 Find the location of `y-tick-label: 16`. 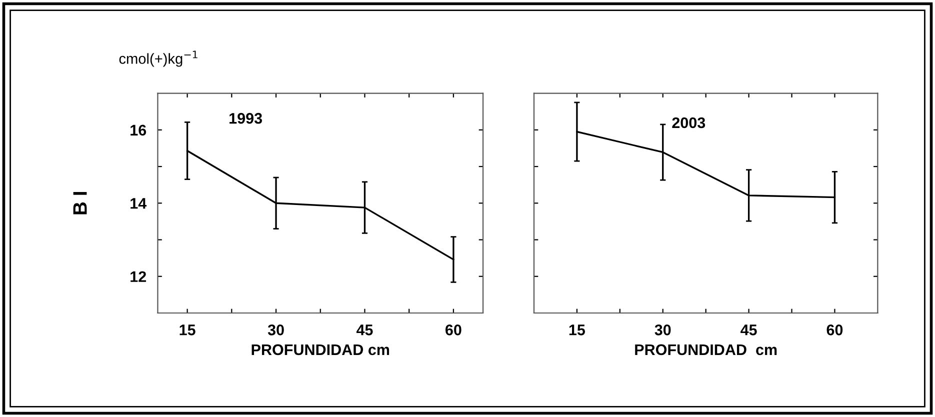

y-tick-label: 16 is located at coordinates (138, 130).